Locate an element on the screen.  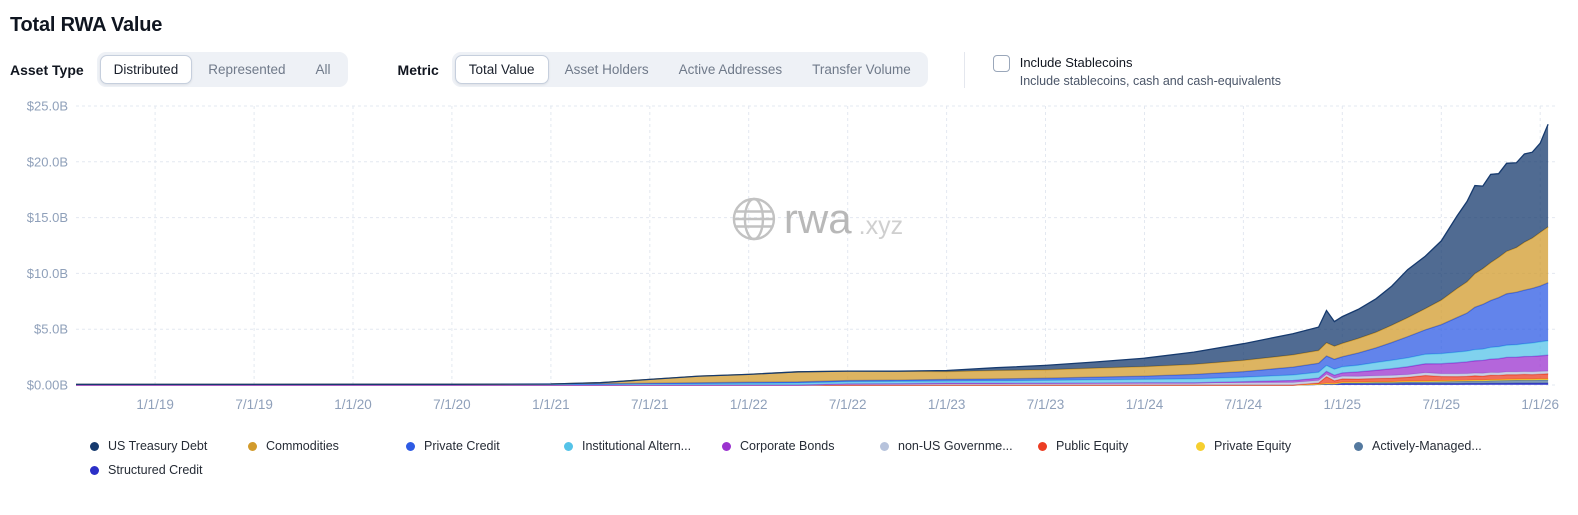
svg-text: $0.00B is located at coordinates (47, 385).